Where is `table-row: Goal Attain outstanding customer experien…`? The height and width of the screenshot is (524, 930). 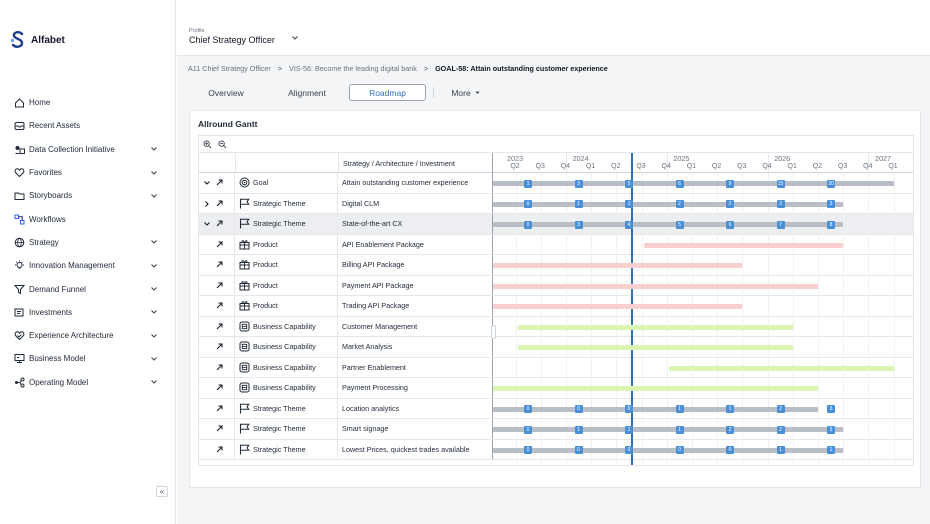 table-row: Goal Attain outstanding customer experien… is located at coordinates (556, 183).